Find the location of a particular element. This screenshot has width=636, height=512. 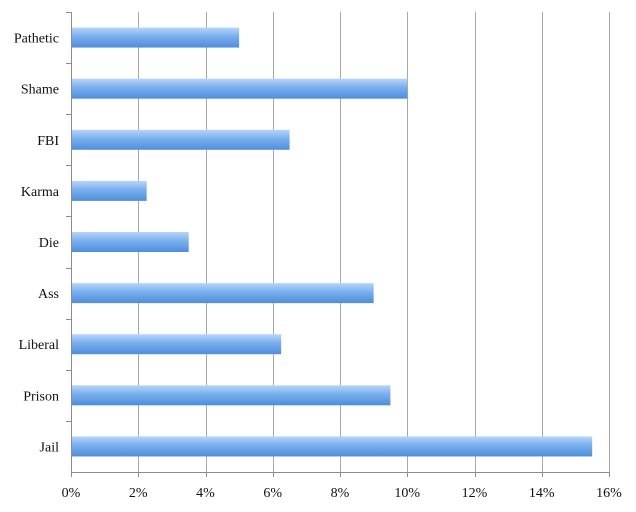

x-tick-label: 14% is located at coordinates (542, 493).